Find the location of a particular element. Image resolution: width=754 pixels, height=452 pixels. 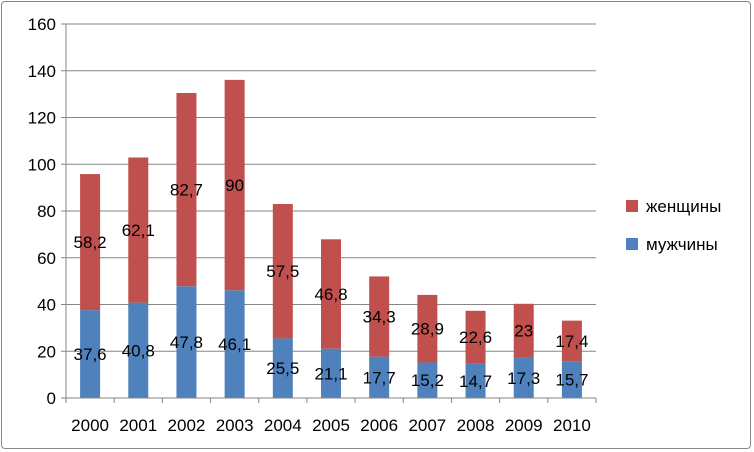

y-axis-tick-labels: 0 20 40 60 80 100 120 140 160 is located at coordinates (42, 211).